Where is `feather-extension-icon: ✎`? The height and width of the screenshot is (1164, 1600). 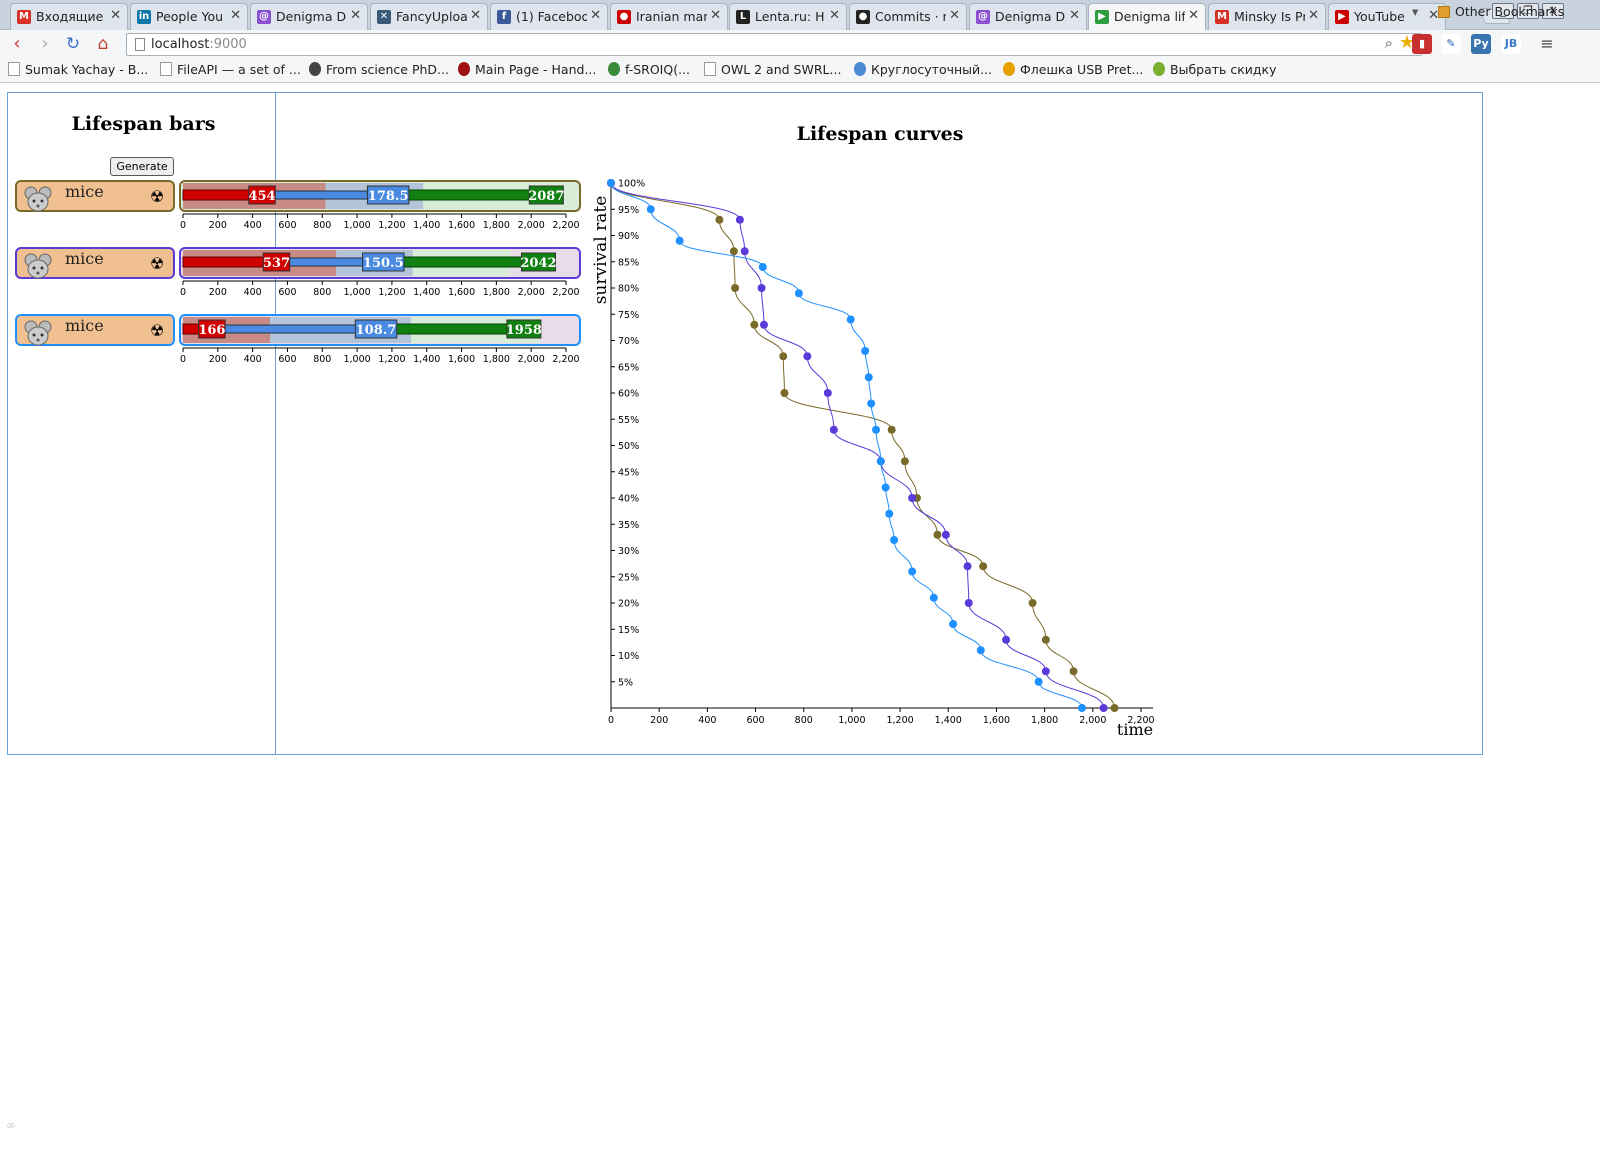
feather-extension-icon: ✎ is located at coordinates (1451, 44).